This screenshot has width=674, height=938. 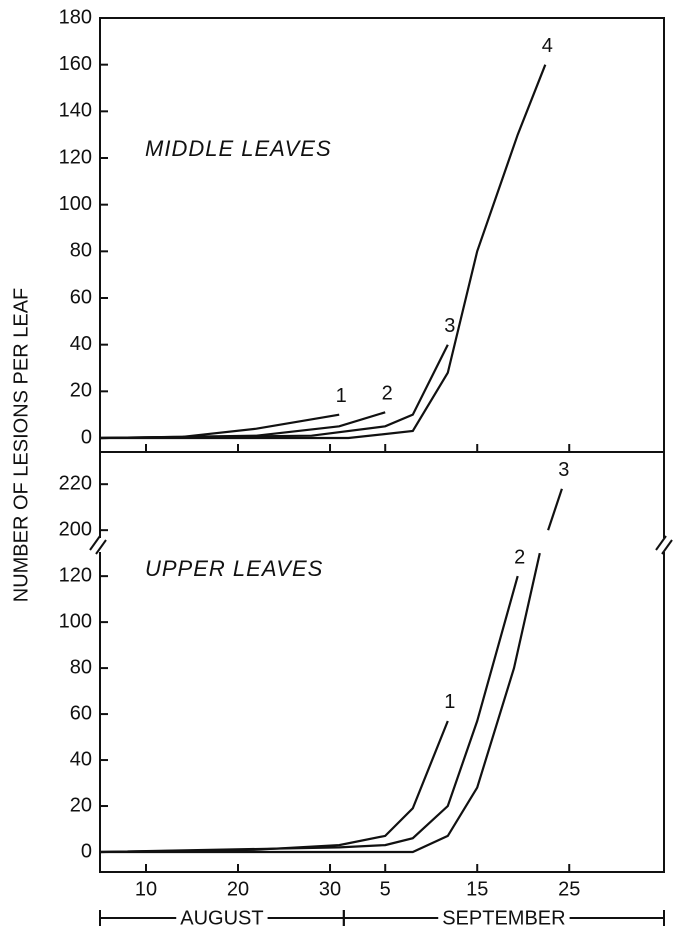 What do you see at coordinates (234, 568) in the screenshot?
I see `panel-title: UPPER LEAVES` at bounding box center [234, 568].